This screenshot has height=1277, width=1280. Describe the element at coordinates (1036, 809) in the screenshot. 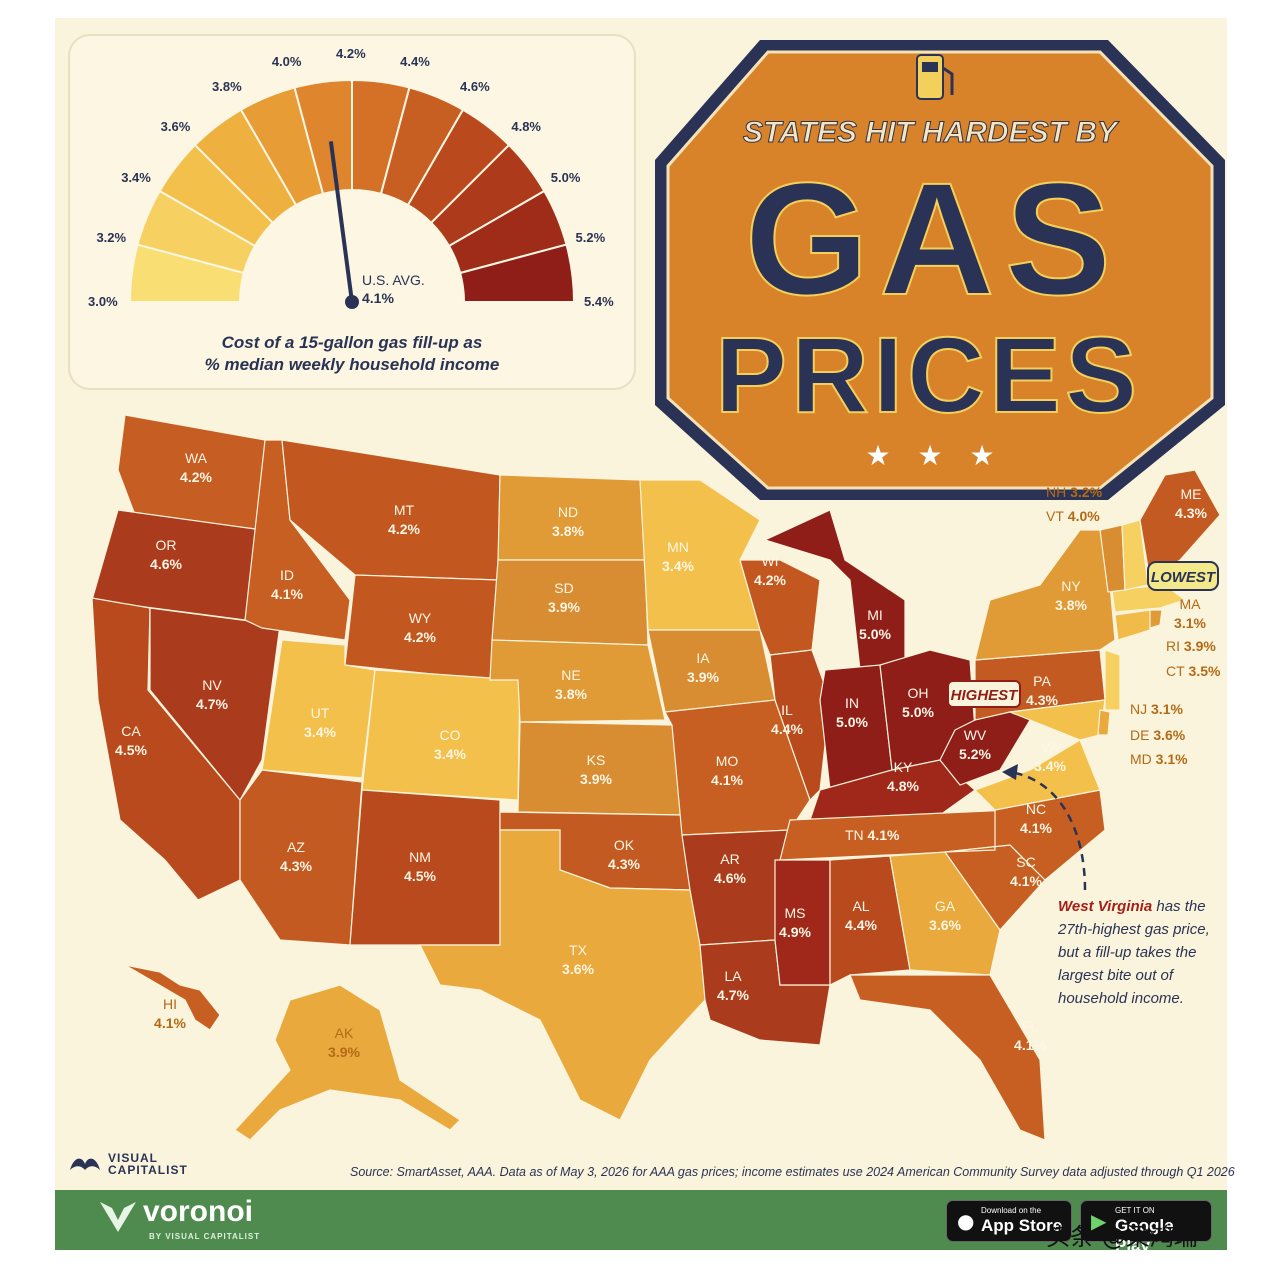

I see `state-abbr-nc: NC` at that location.